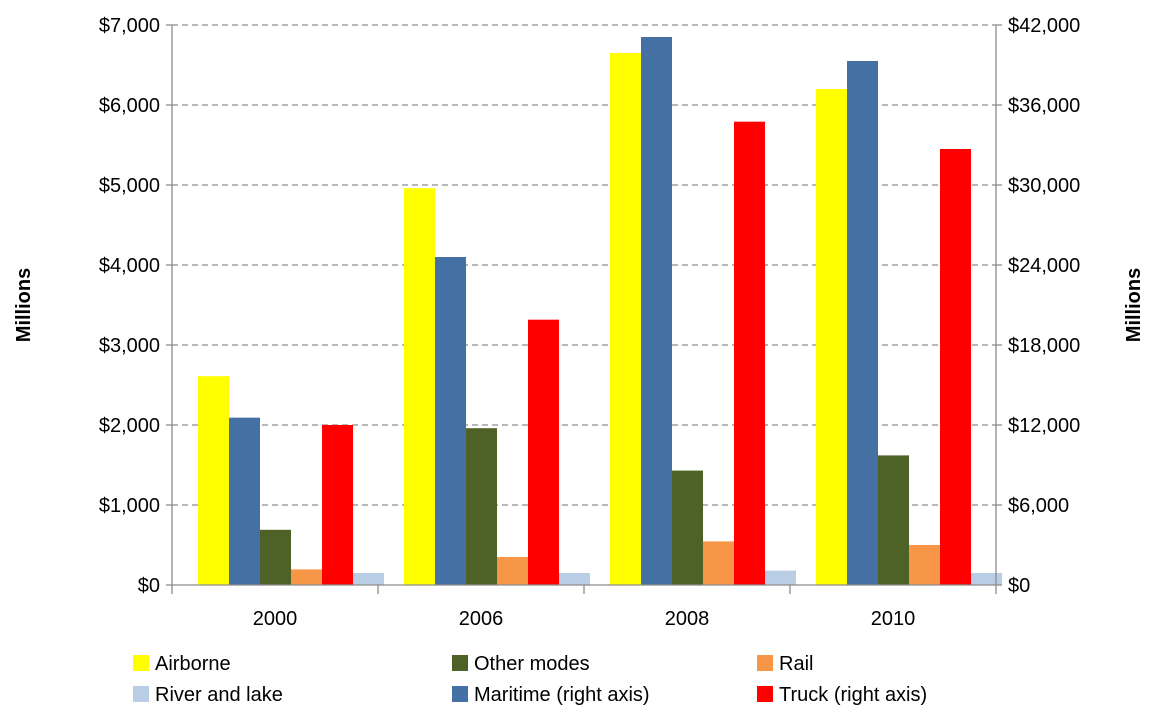  I want to click on bar-maritime-right-axis-2010, so click(862, 323).